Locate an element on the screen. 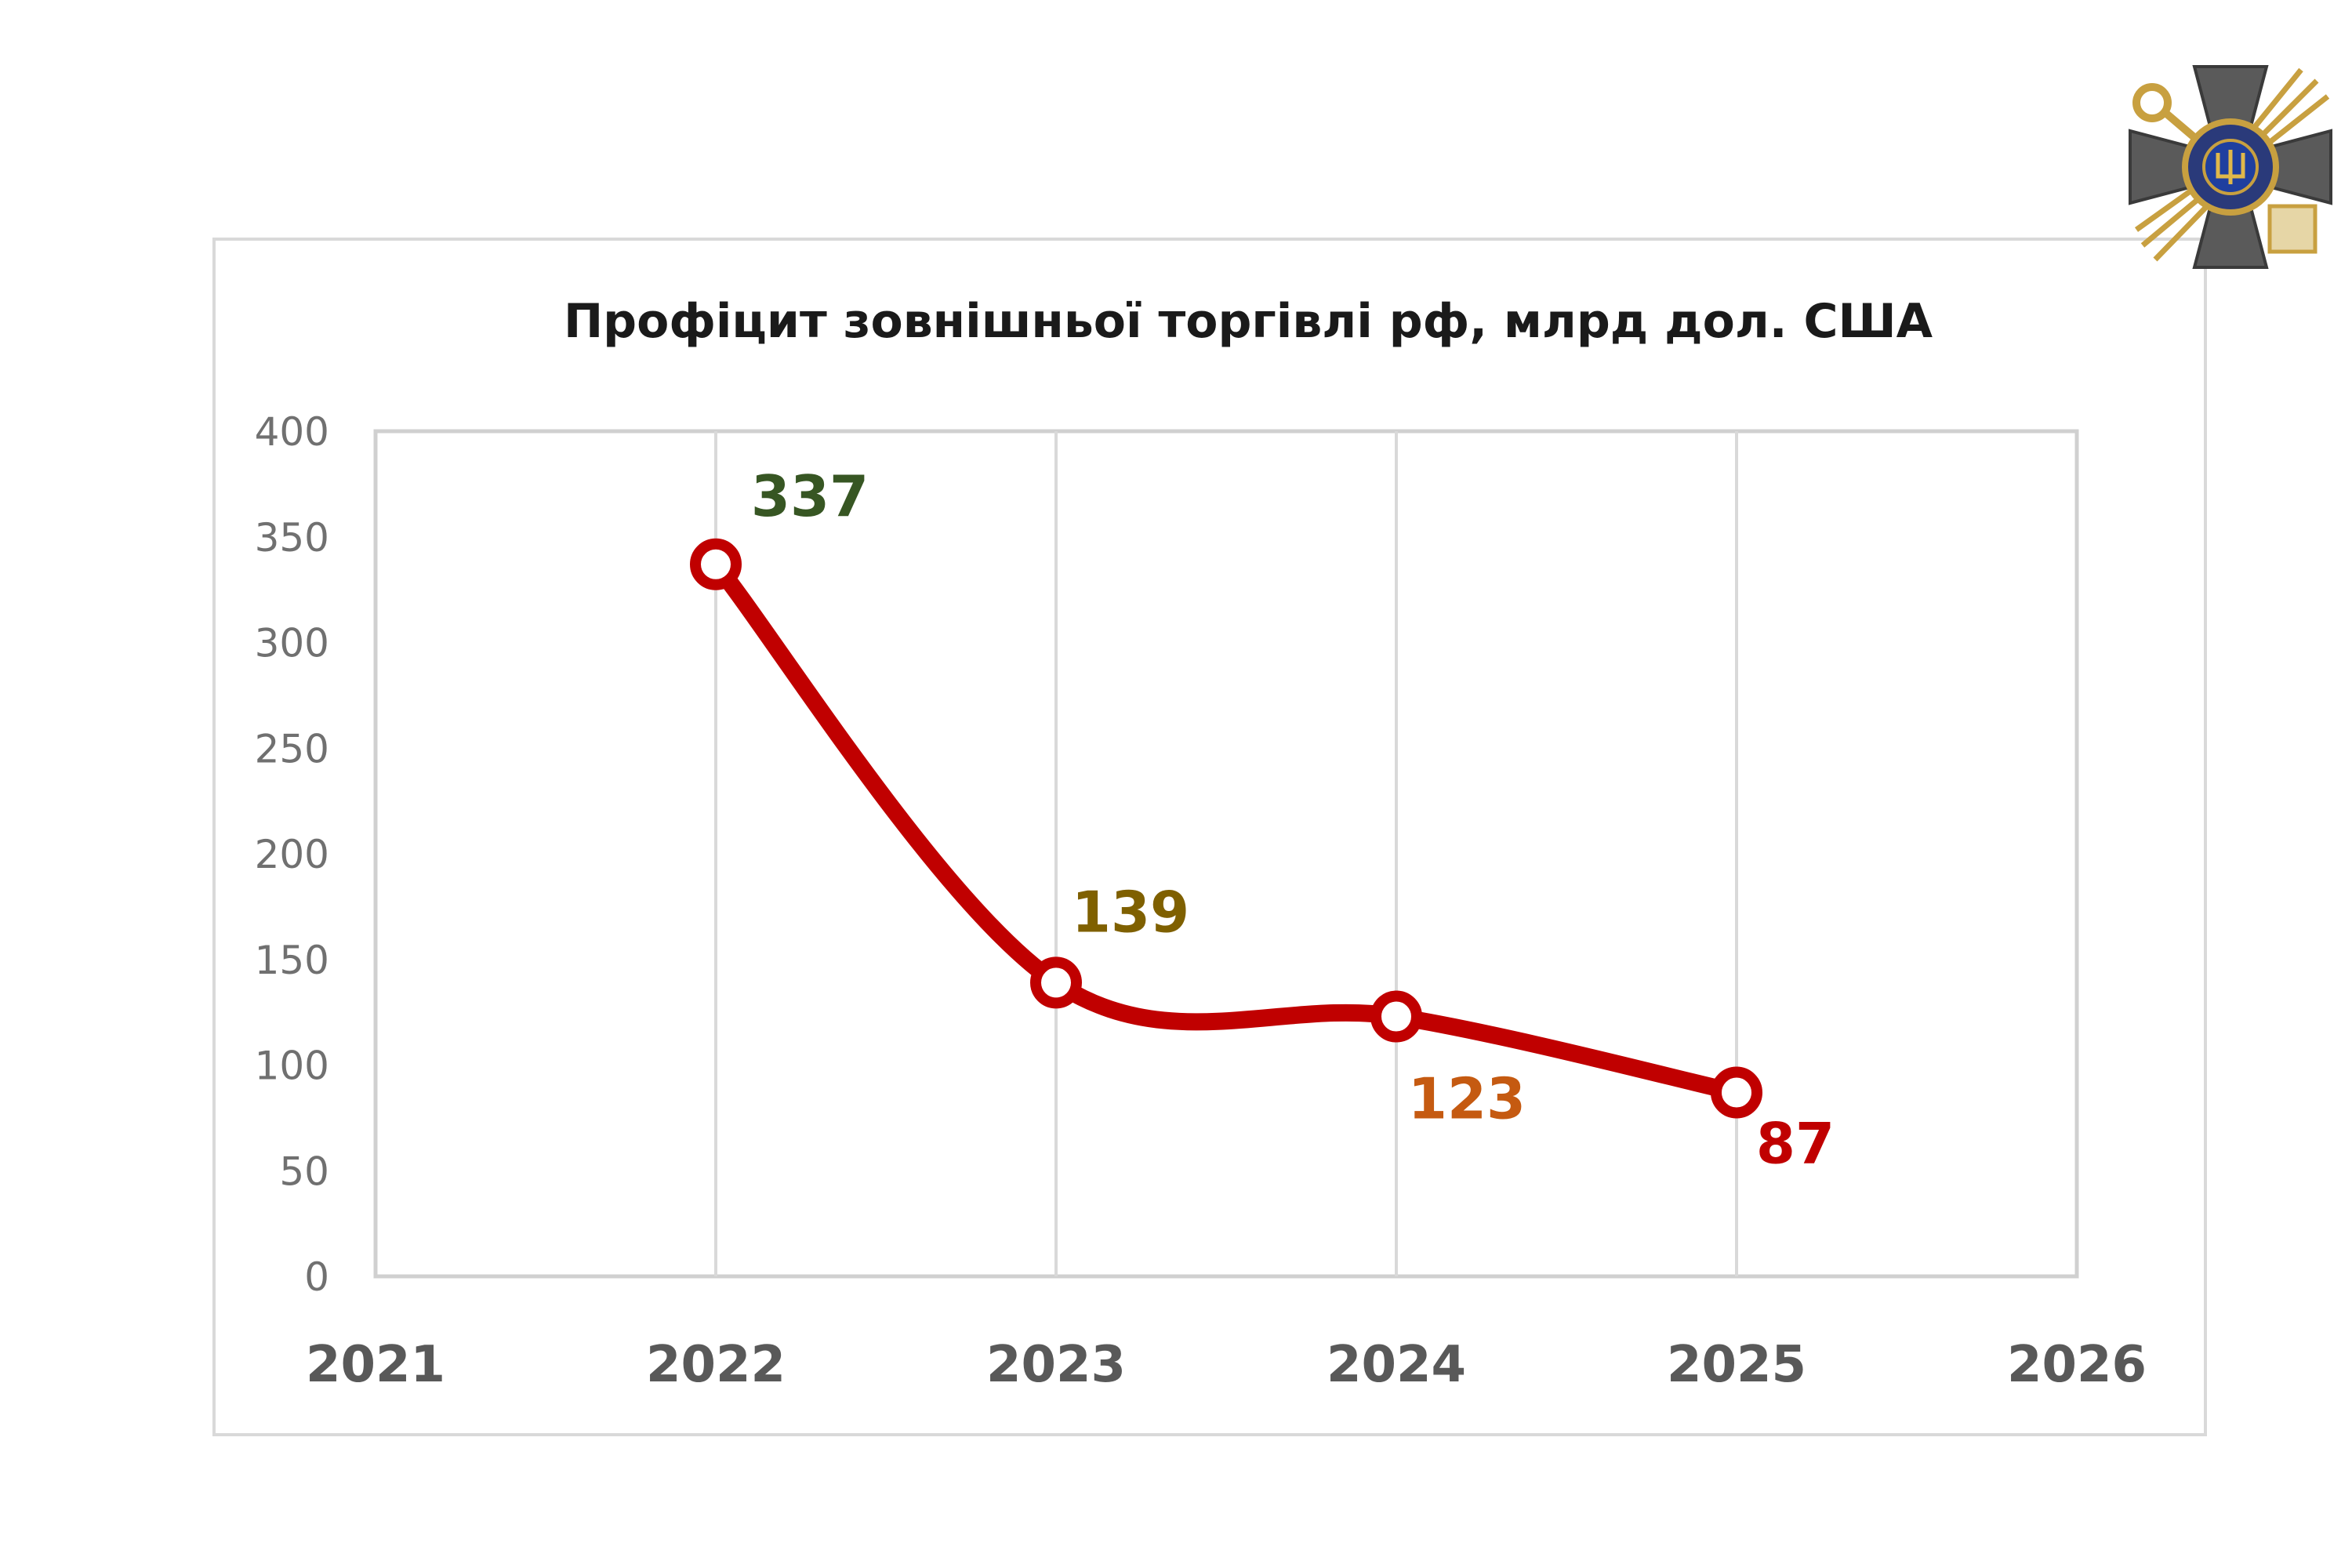  x-tick-label: 2021 is located at coordinates (375, 1365).